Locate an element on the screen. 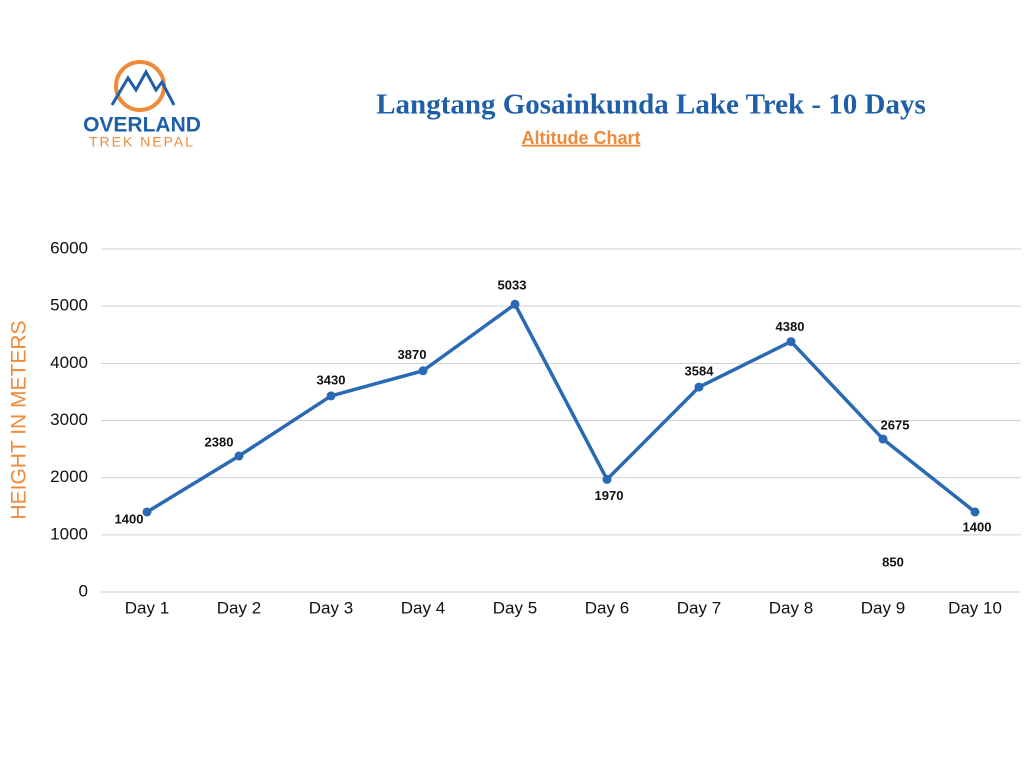 The image size is (1024, 768). value-label: 3430 is located at coordinates (331, 379).